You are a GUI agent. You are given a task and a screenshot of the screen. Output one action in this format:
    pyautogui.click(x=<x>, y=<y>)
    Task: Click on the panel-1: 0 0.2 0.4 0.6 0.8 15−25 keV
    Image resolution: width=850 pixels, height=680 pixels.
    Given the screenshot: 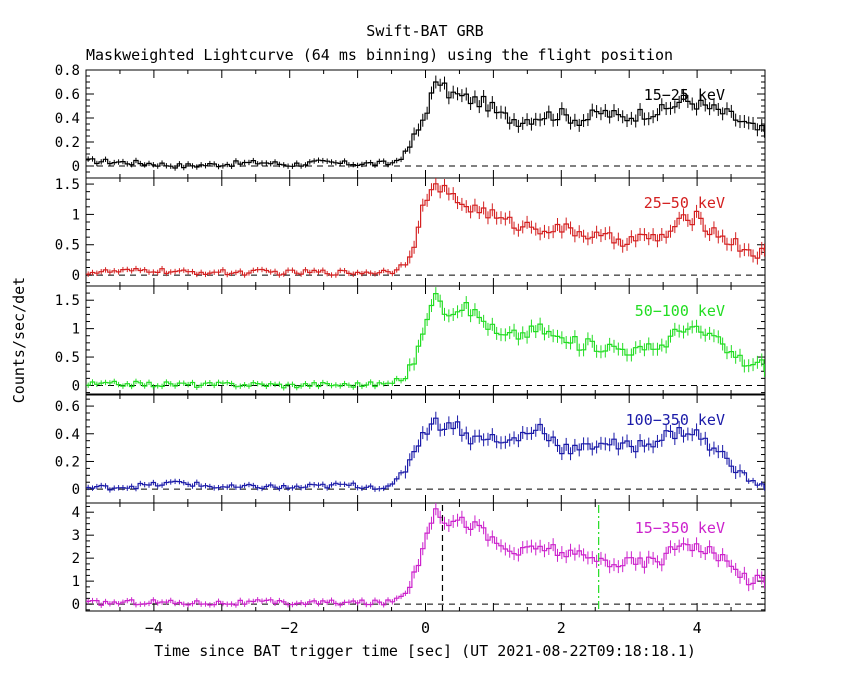 What is the action you would take?
    pyautogui.click(x=410, y=121)
    